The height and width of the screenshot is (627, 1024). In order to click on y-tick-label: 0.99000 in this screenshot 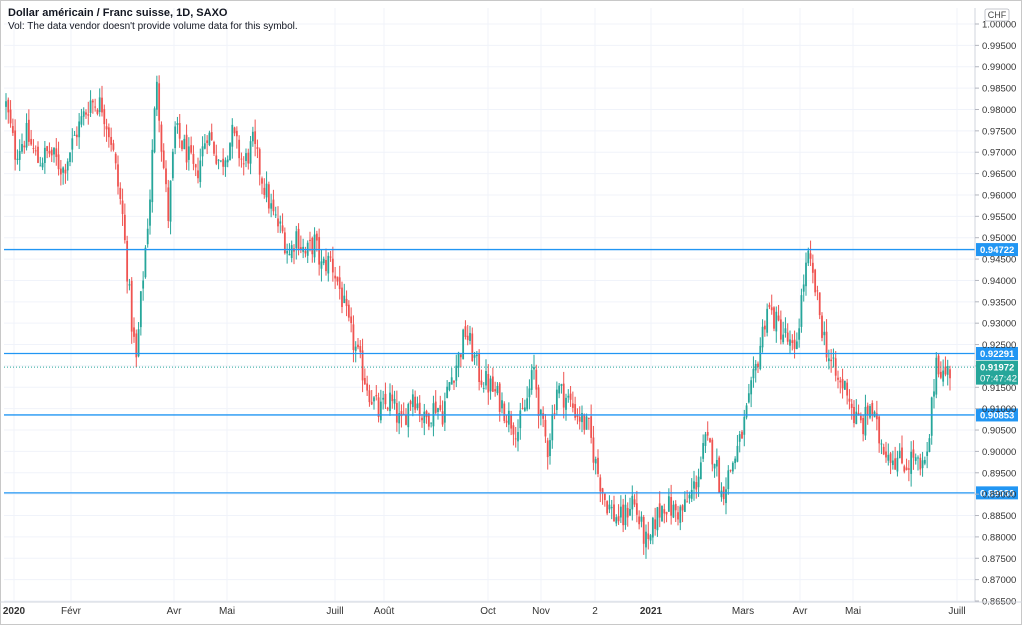, I will do `click(999, 67)`.